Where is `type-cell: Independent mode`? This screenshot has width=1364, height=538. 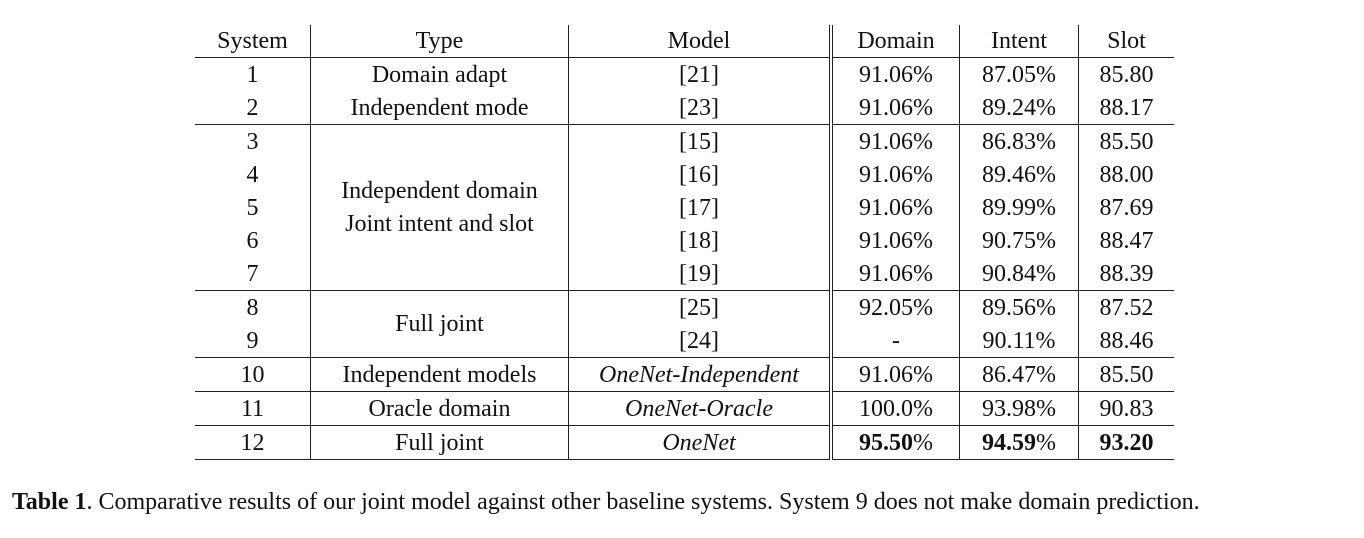 type-cell: Independent mode is located at coordinates (439, 108).